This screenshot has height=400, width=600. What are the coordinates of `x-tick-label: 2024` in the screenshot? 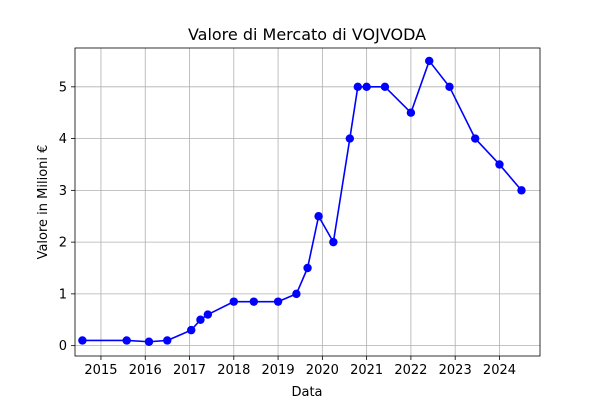 It's located at (499, 370).